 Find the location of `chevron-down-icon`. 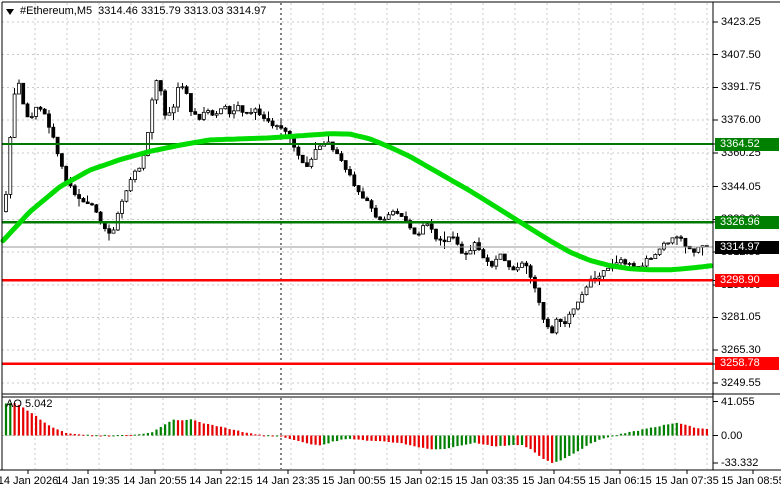

chevron-down-icon is located at coordinates (10, 11).